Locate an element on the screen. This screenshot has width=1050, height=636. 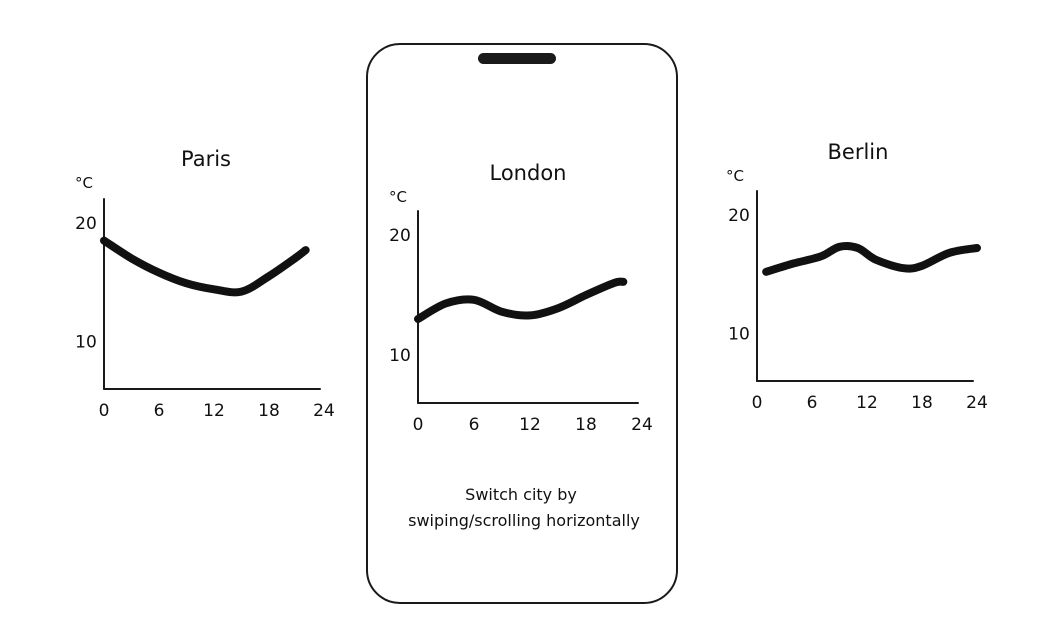
chart-title-paris: Paris is located at coordinates (206, 159).